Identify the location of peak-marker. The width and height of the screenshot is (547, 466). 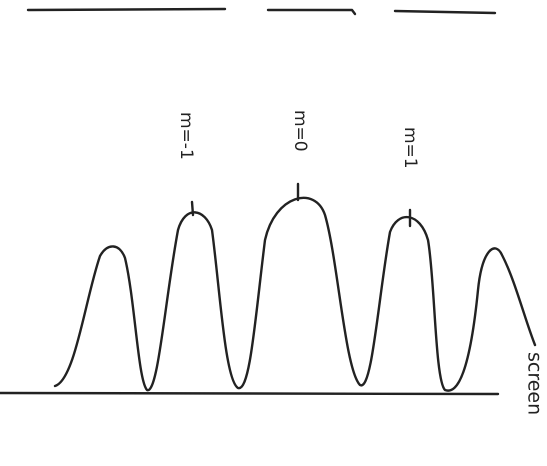
(192, 208).